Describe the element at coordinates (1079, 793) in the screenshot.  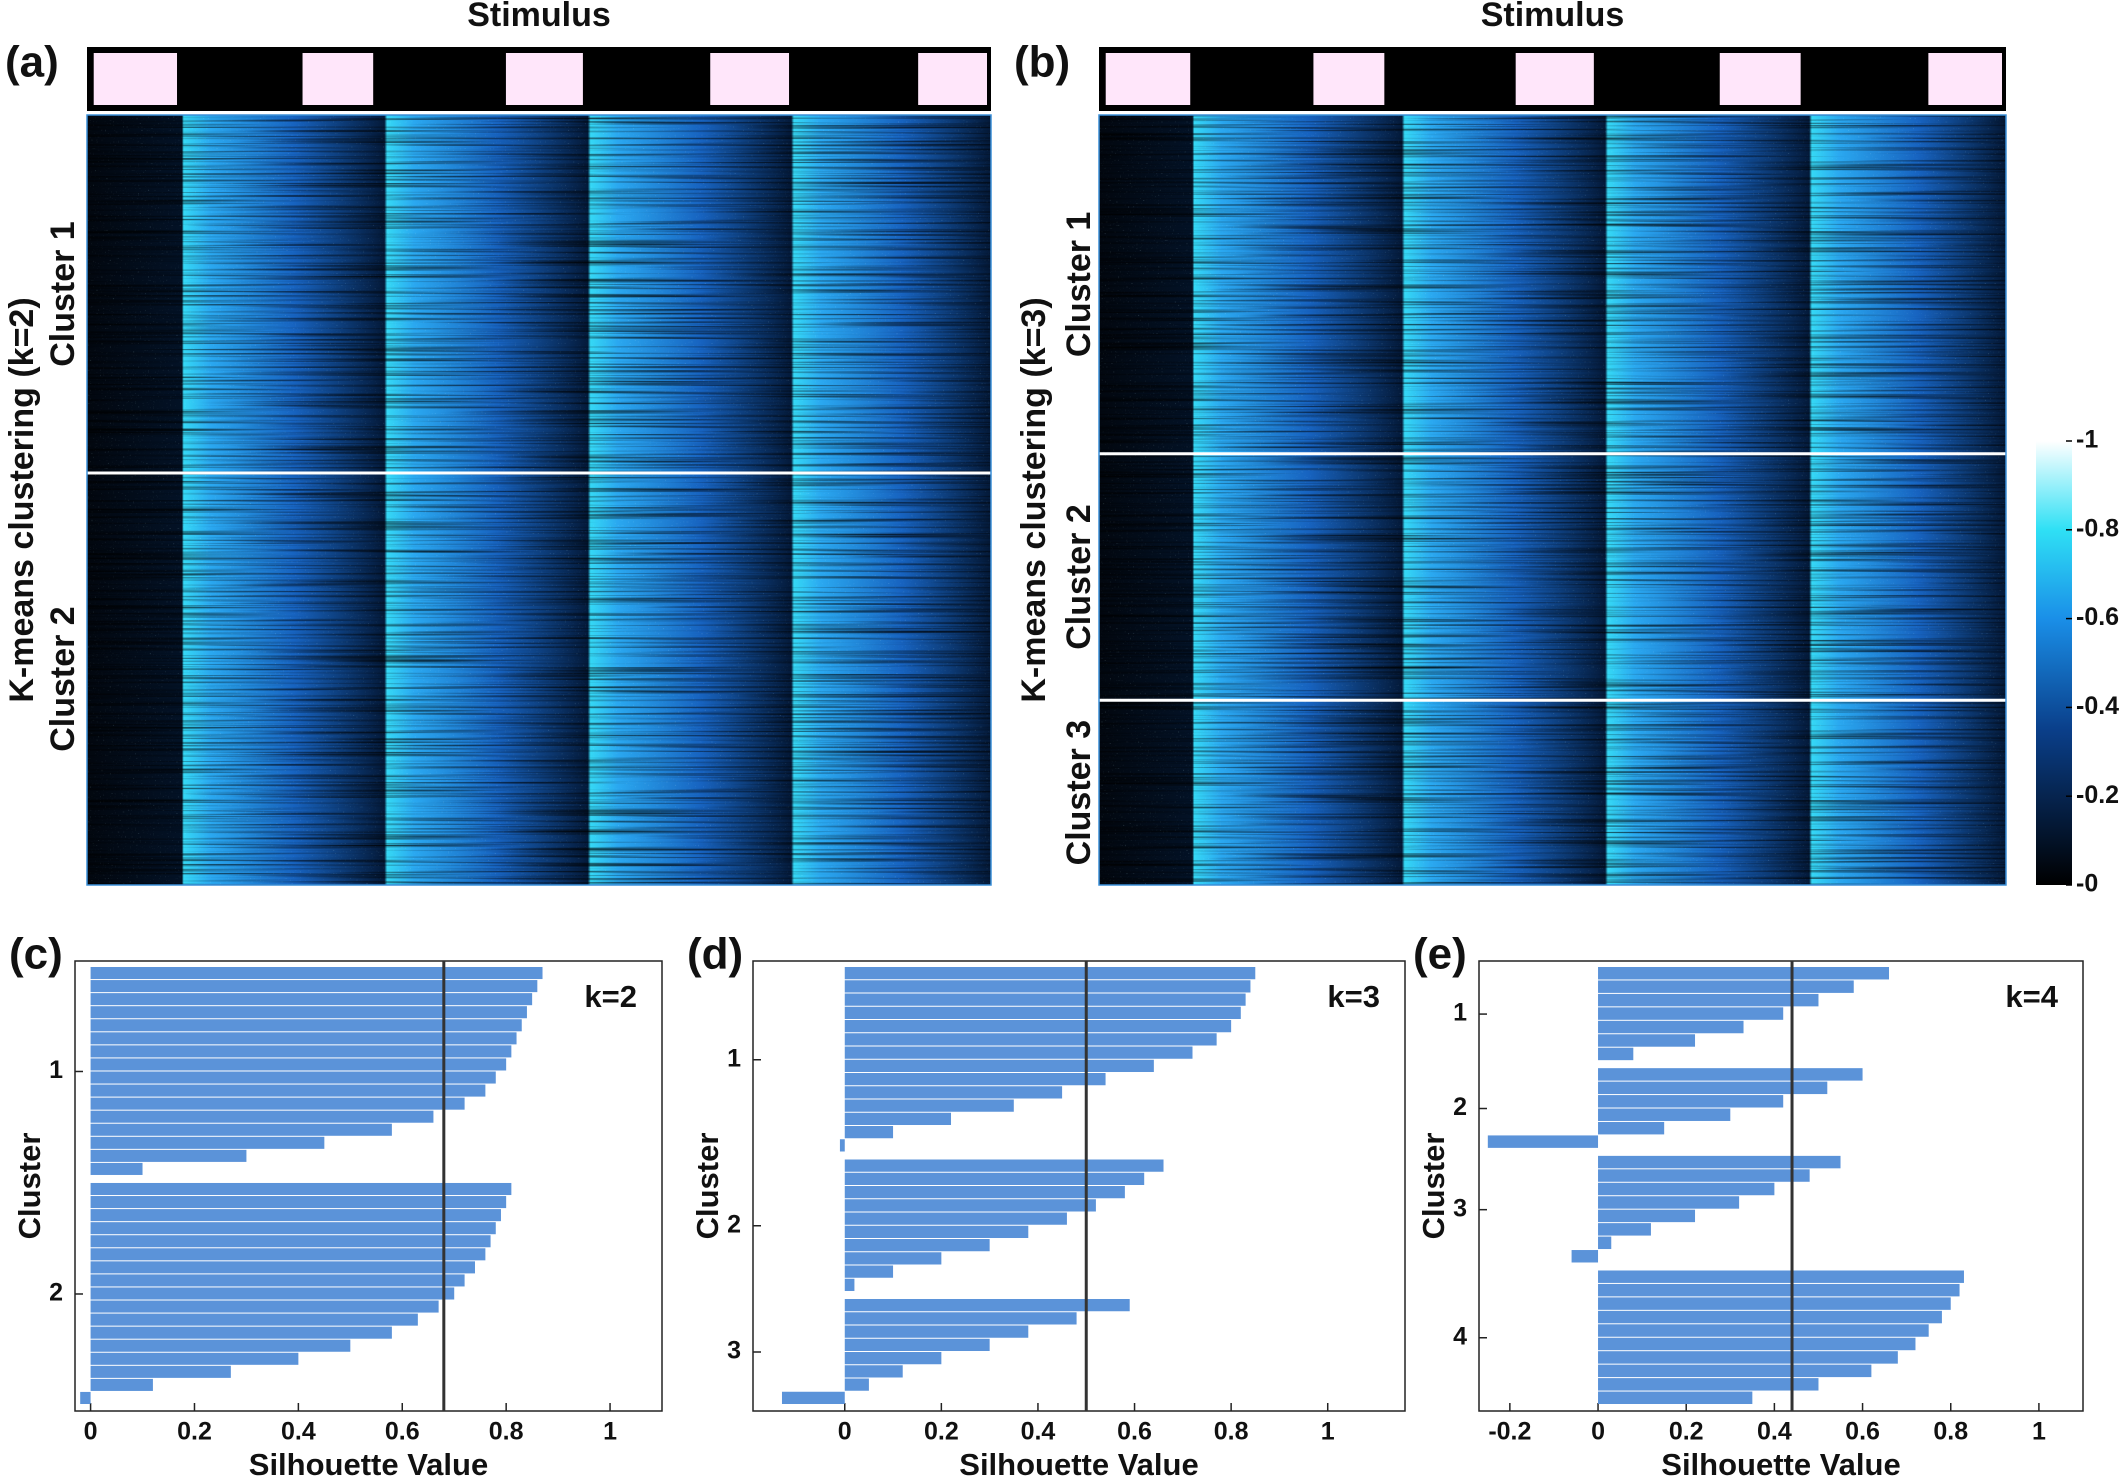
I see `cluster-label: Cluster 3` at that location.